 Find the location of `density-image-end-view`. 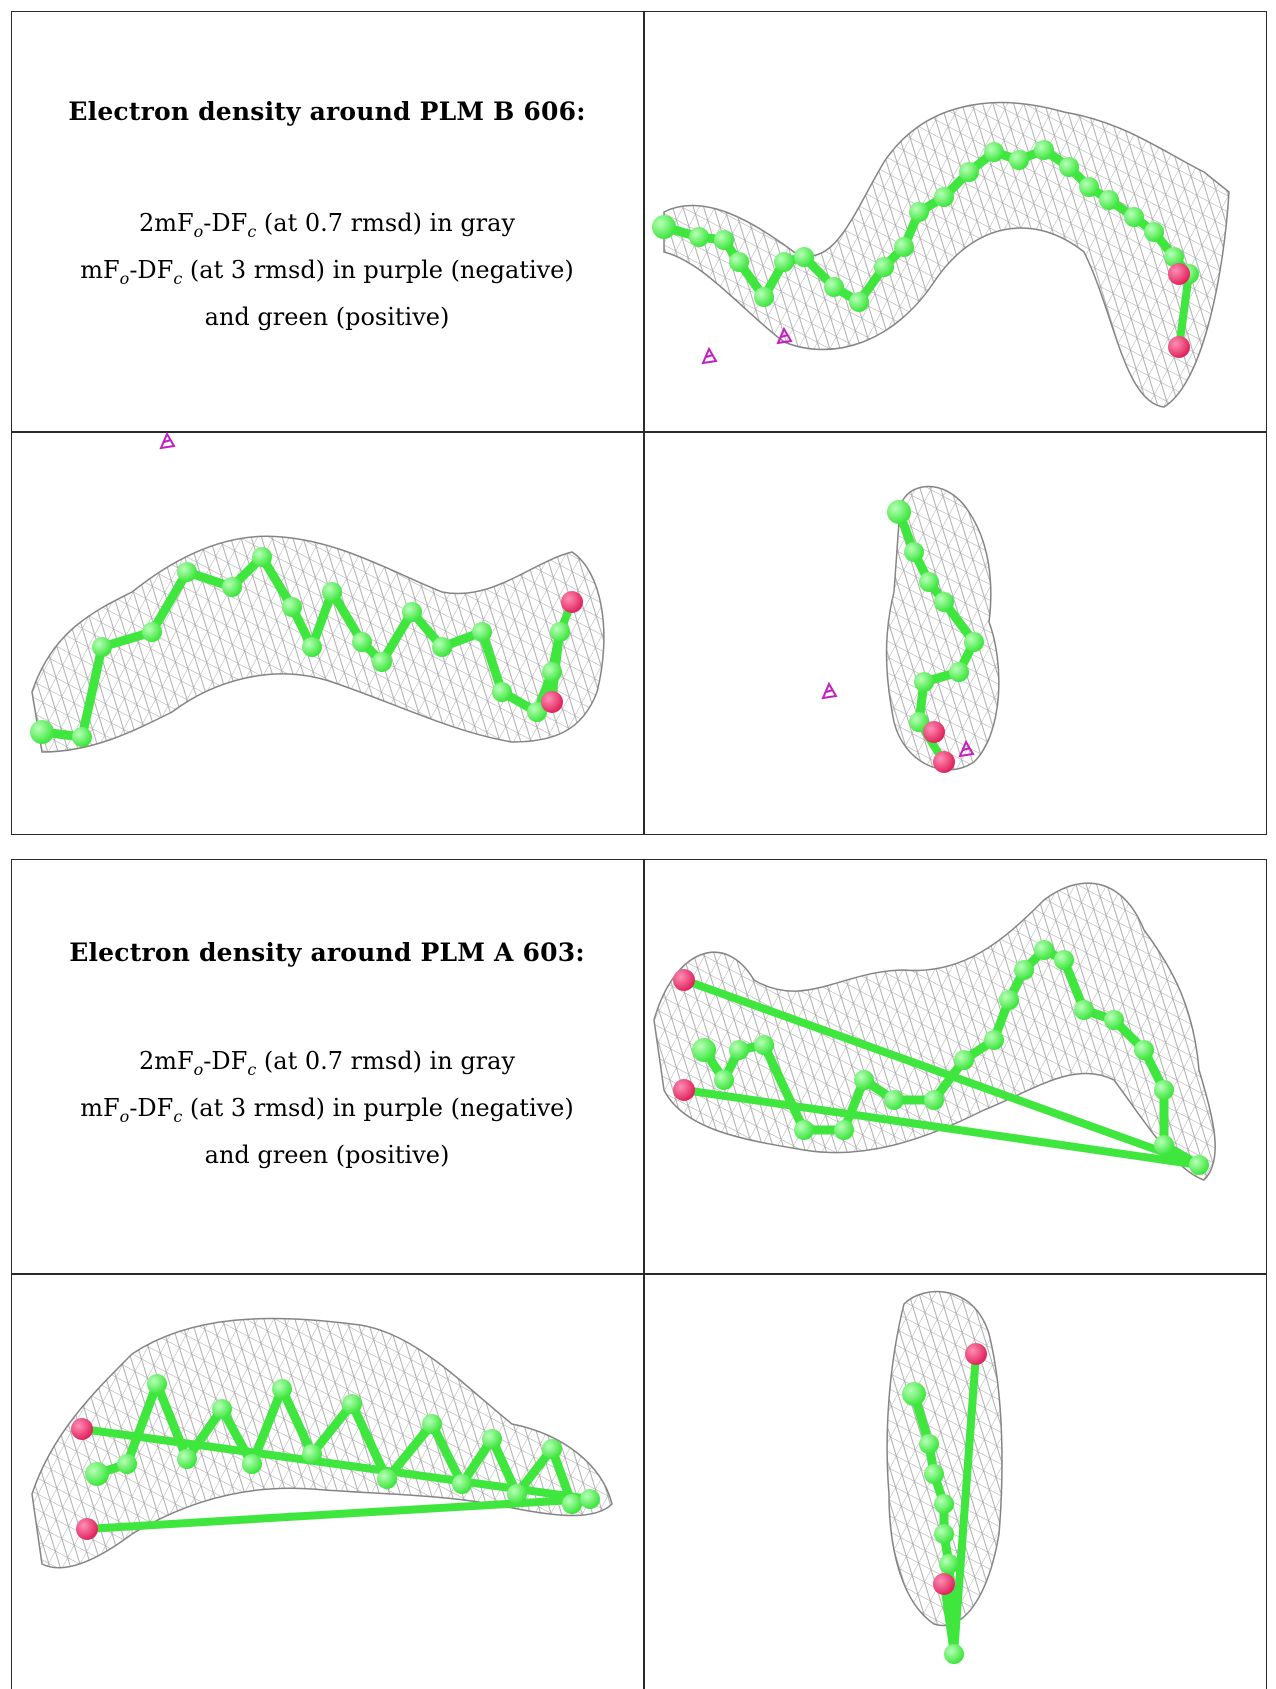

density-image-end-view is located at coordinates (955, 1481).